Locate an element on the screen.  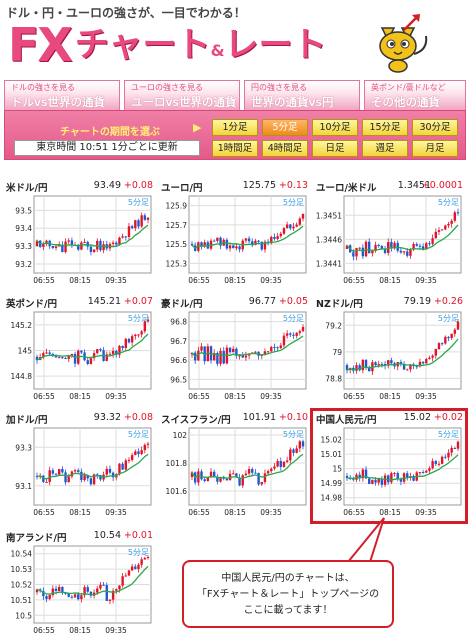
candlestick-chart: 125.9 125.7 125.5 125.3 06:55 08:15 09:35 5分足 is located at coordinates (234, 240).